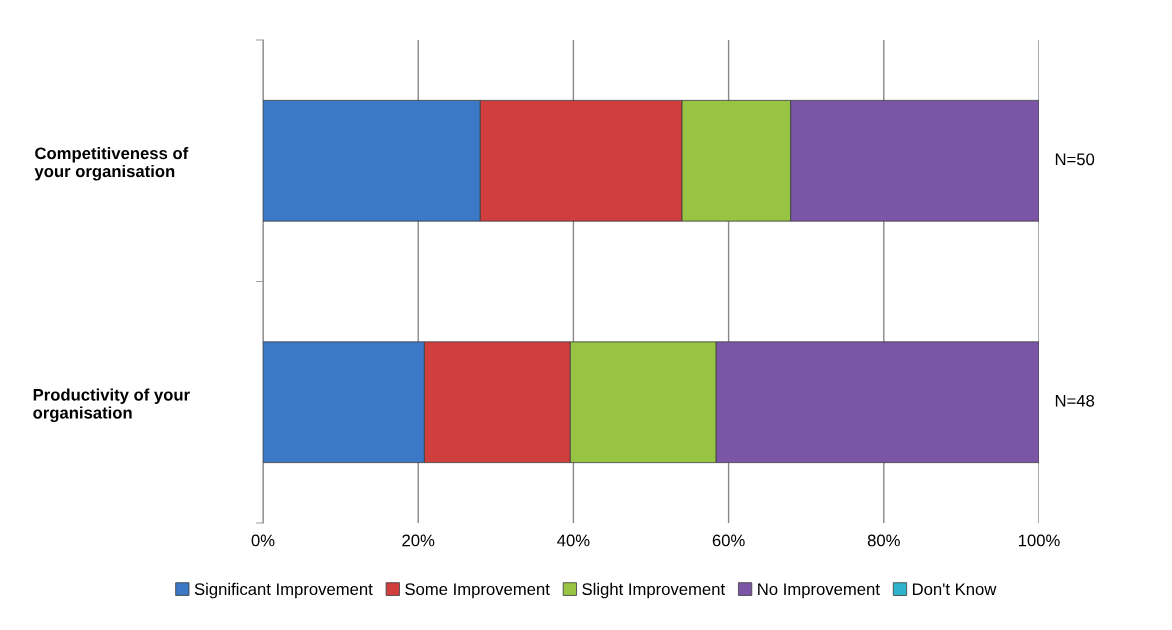 Image resolution: width=1172 pixels, height=630 pixels. I want to click on x-tick-label: 0%, so click(263, 540).